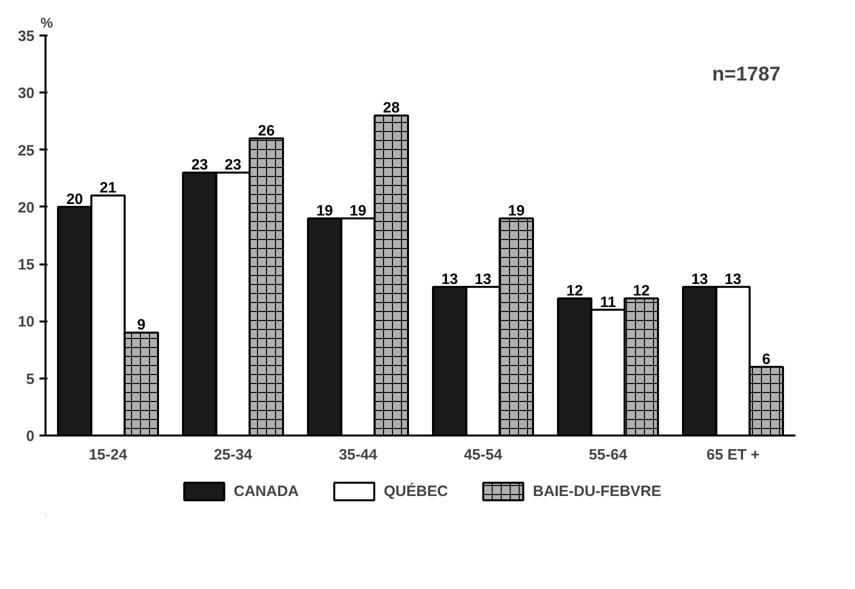 This screenshot has height=589, width=855. What do you see at coordinates (608, 455) in the screenshot?
I see `x-tick-label: 55-64` at bounding box center [608, 455].